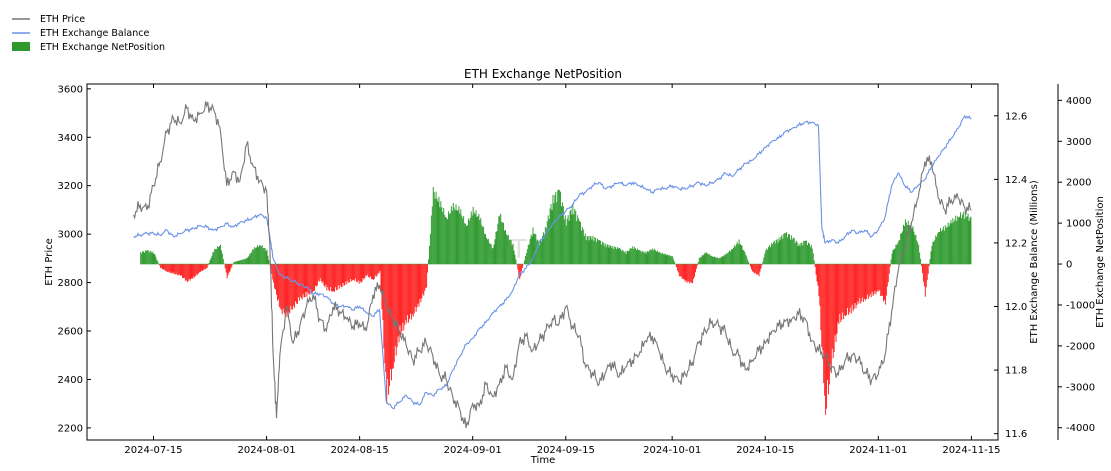 This screenshot has width=1111, height=471. I want to click on netposition-tick-label: -3000, so click(1080, 387).